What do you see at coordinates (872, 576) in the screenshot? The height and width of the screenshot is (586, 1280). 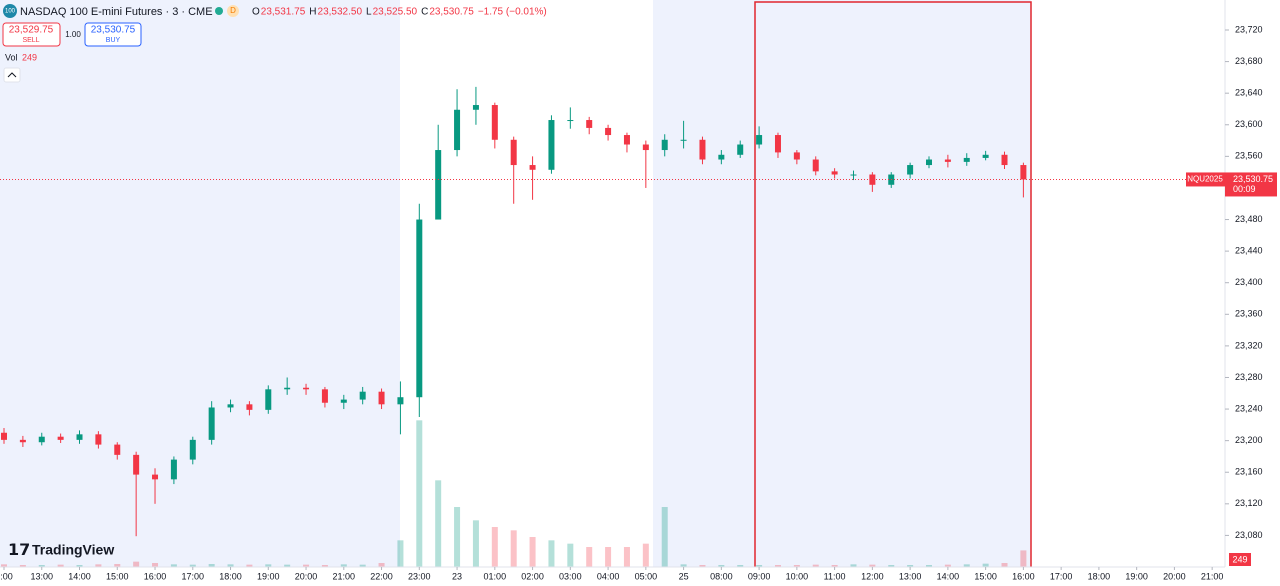 I see `x-tick-label: 12:00` at bounding box center [872, 576].